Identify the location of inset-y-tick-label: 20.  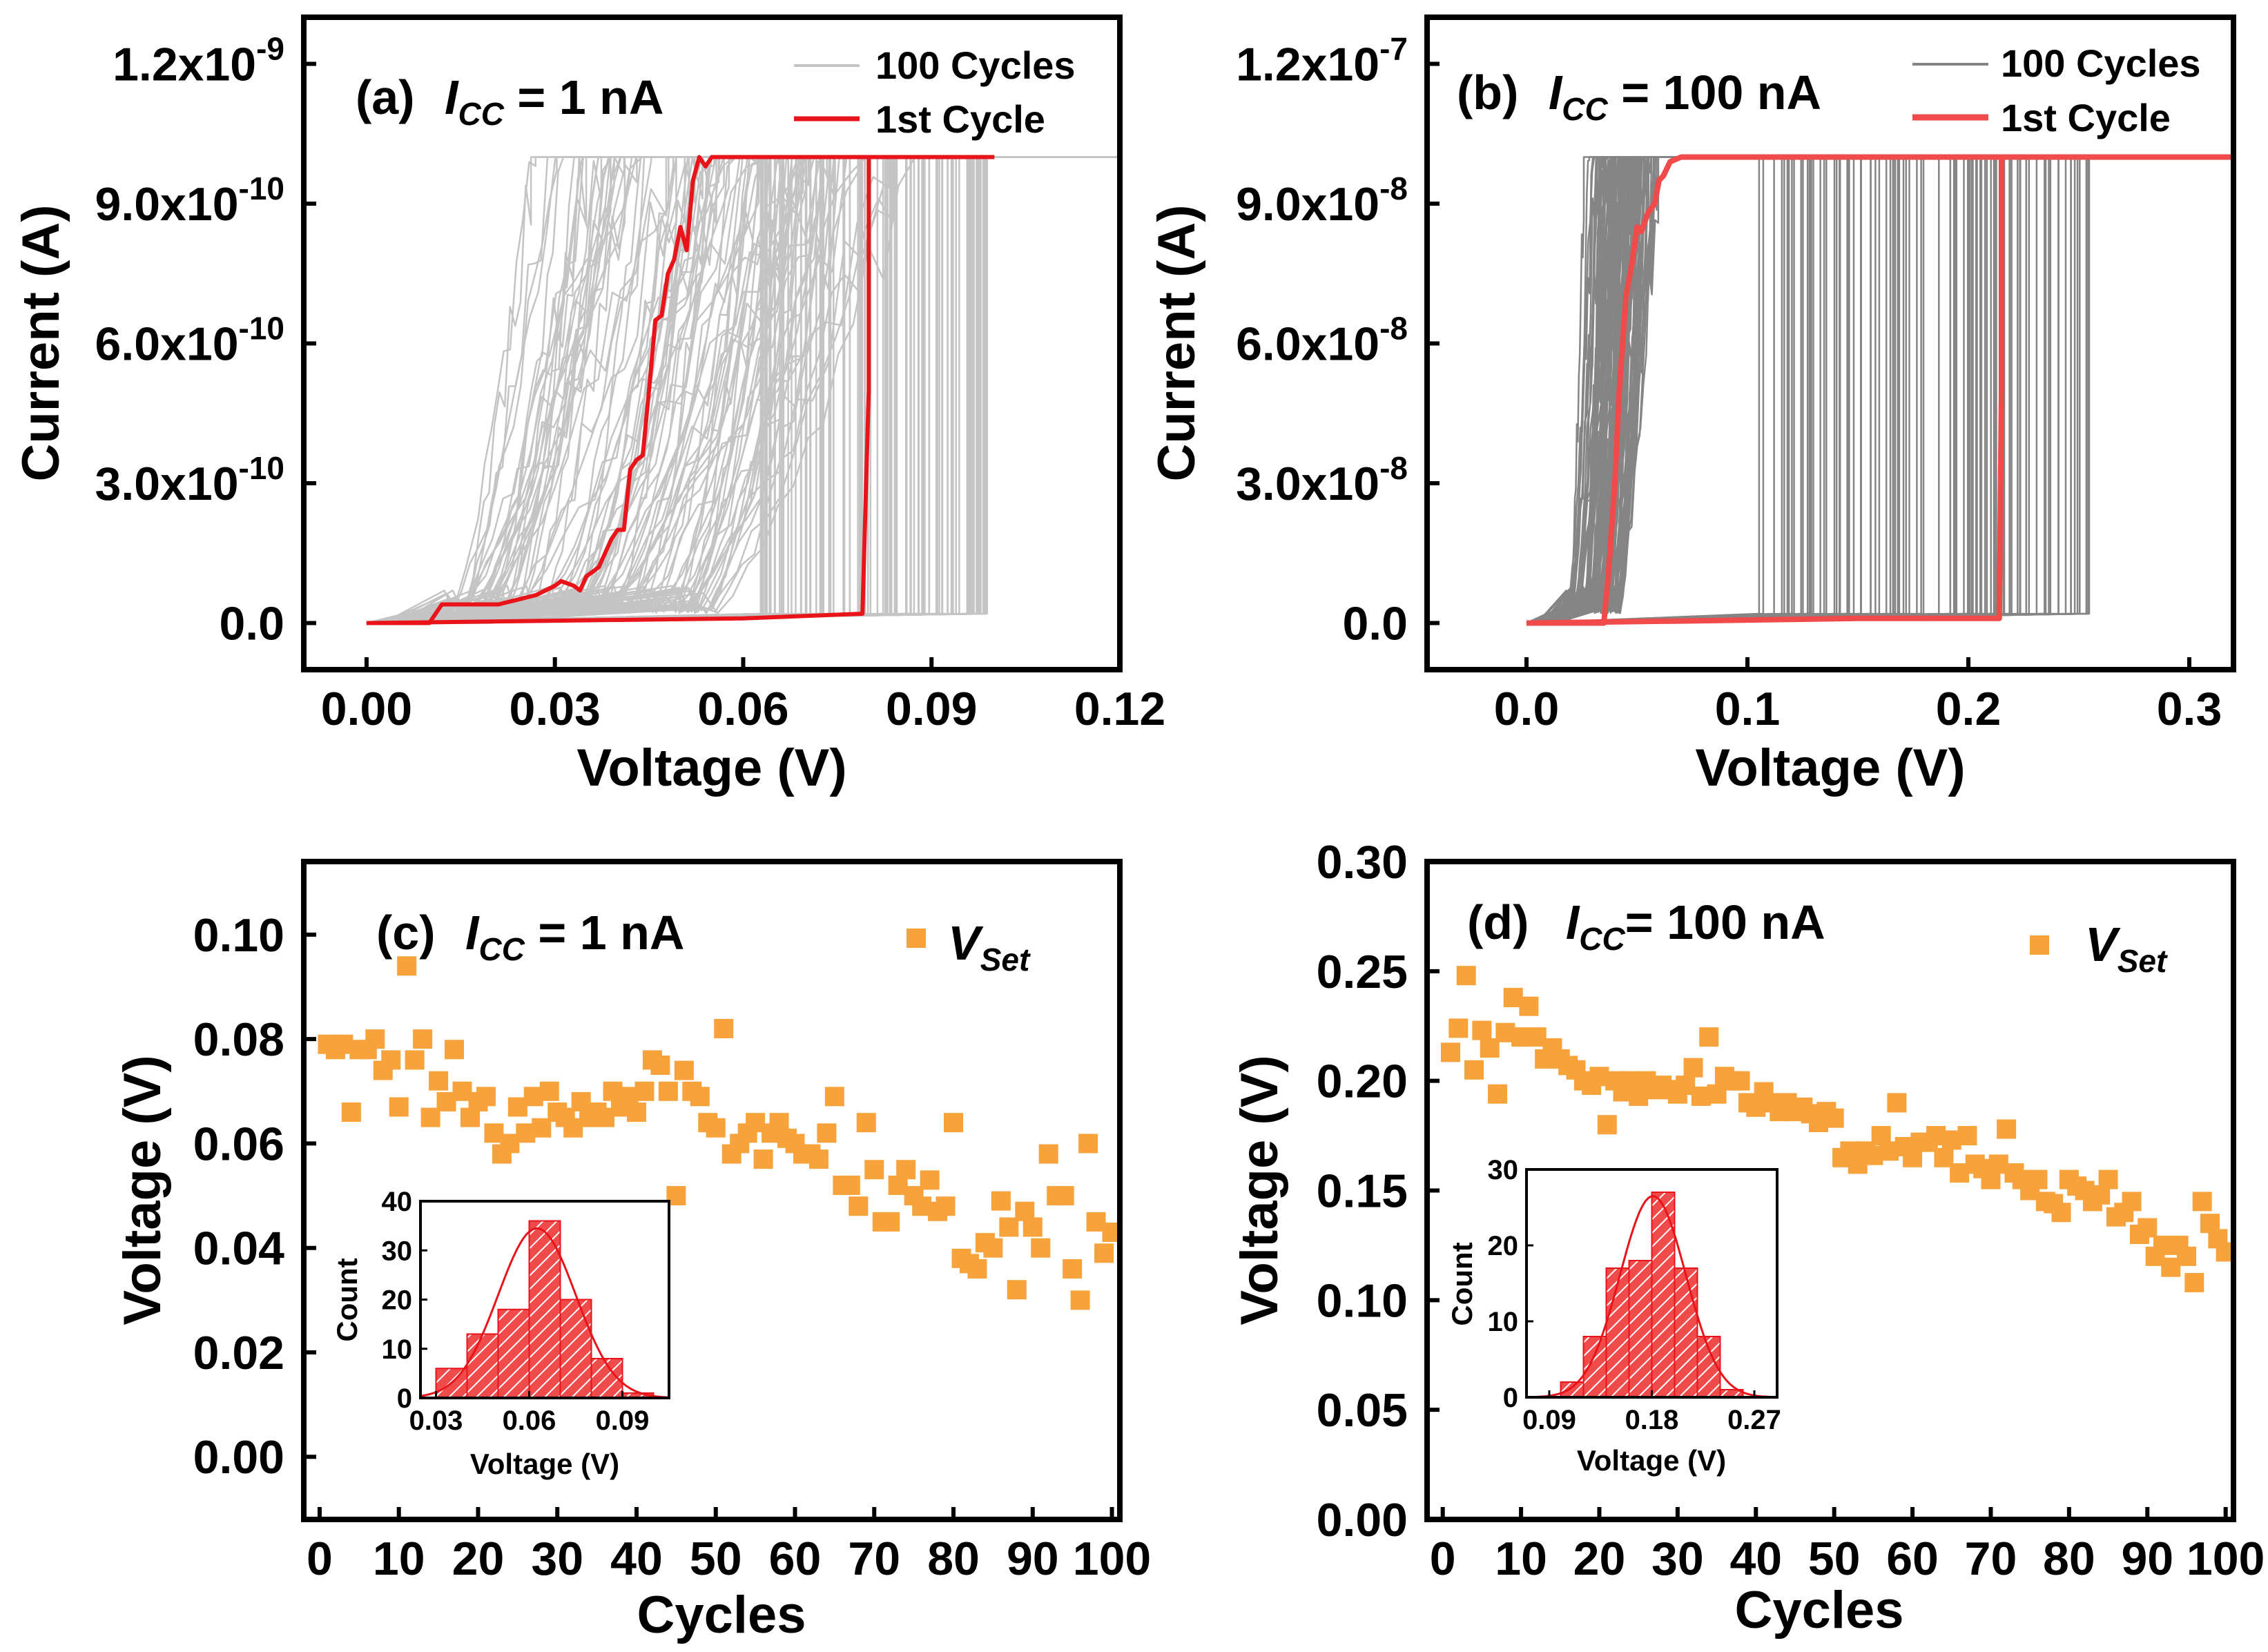
(397, 1300).